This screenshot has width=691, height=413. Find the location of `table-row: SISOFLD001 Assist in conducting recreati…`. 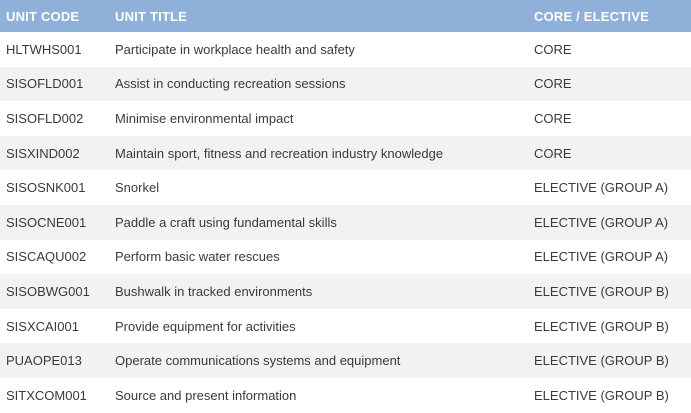

table-row: SISOFLD001 Assist in conducting recreati… is located at coordinates (345, 84).